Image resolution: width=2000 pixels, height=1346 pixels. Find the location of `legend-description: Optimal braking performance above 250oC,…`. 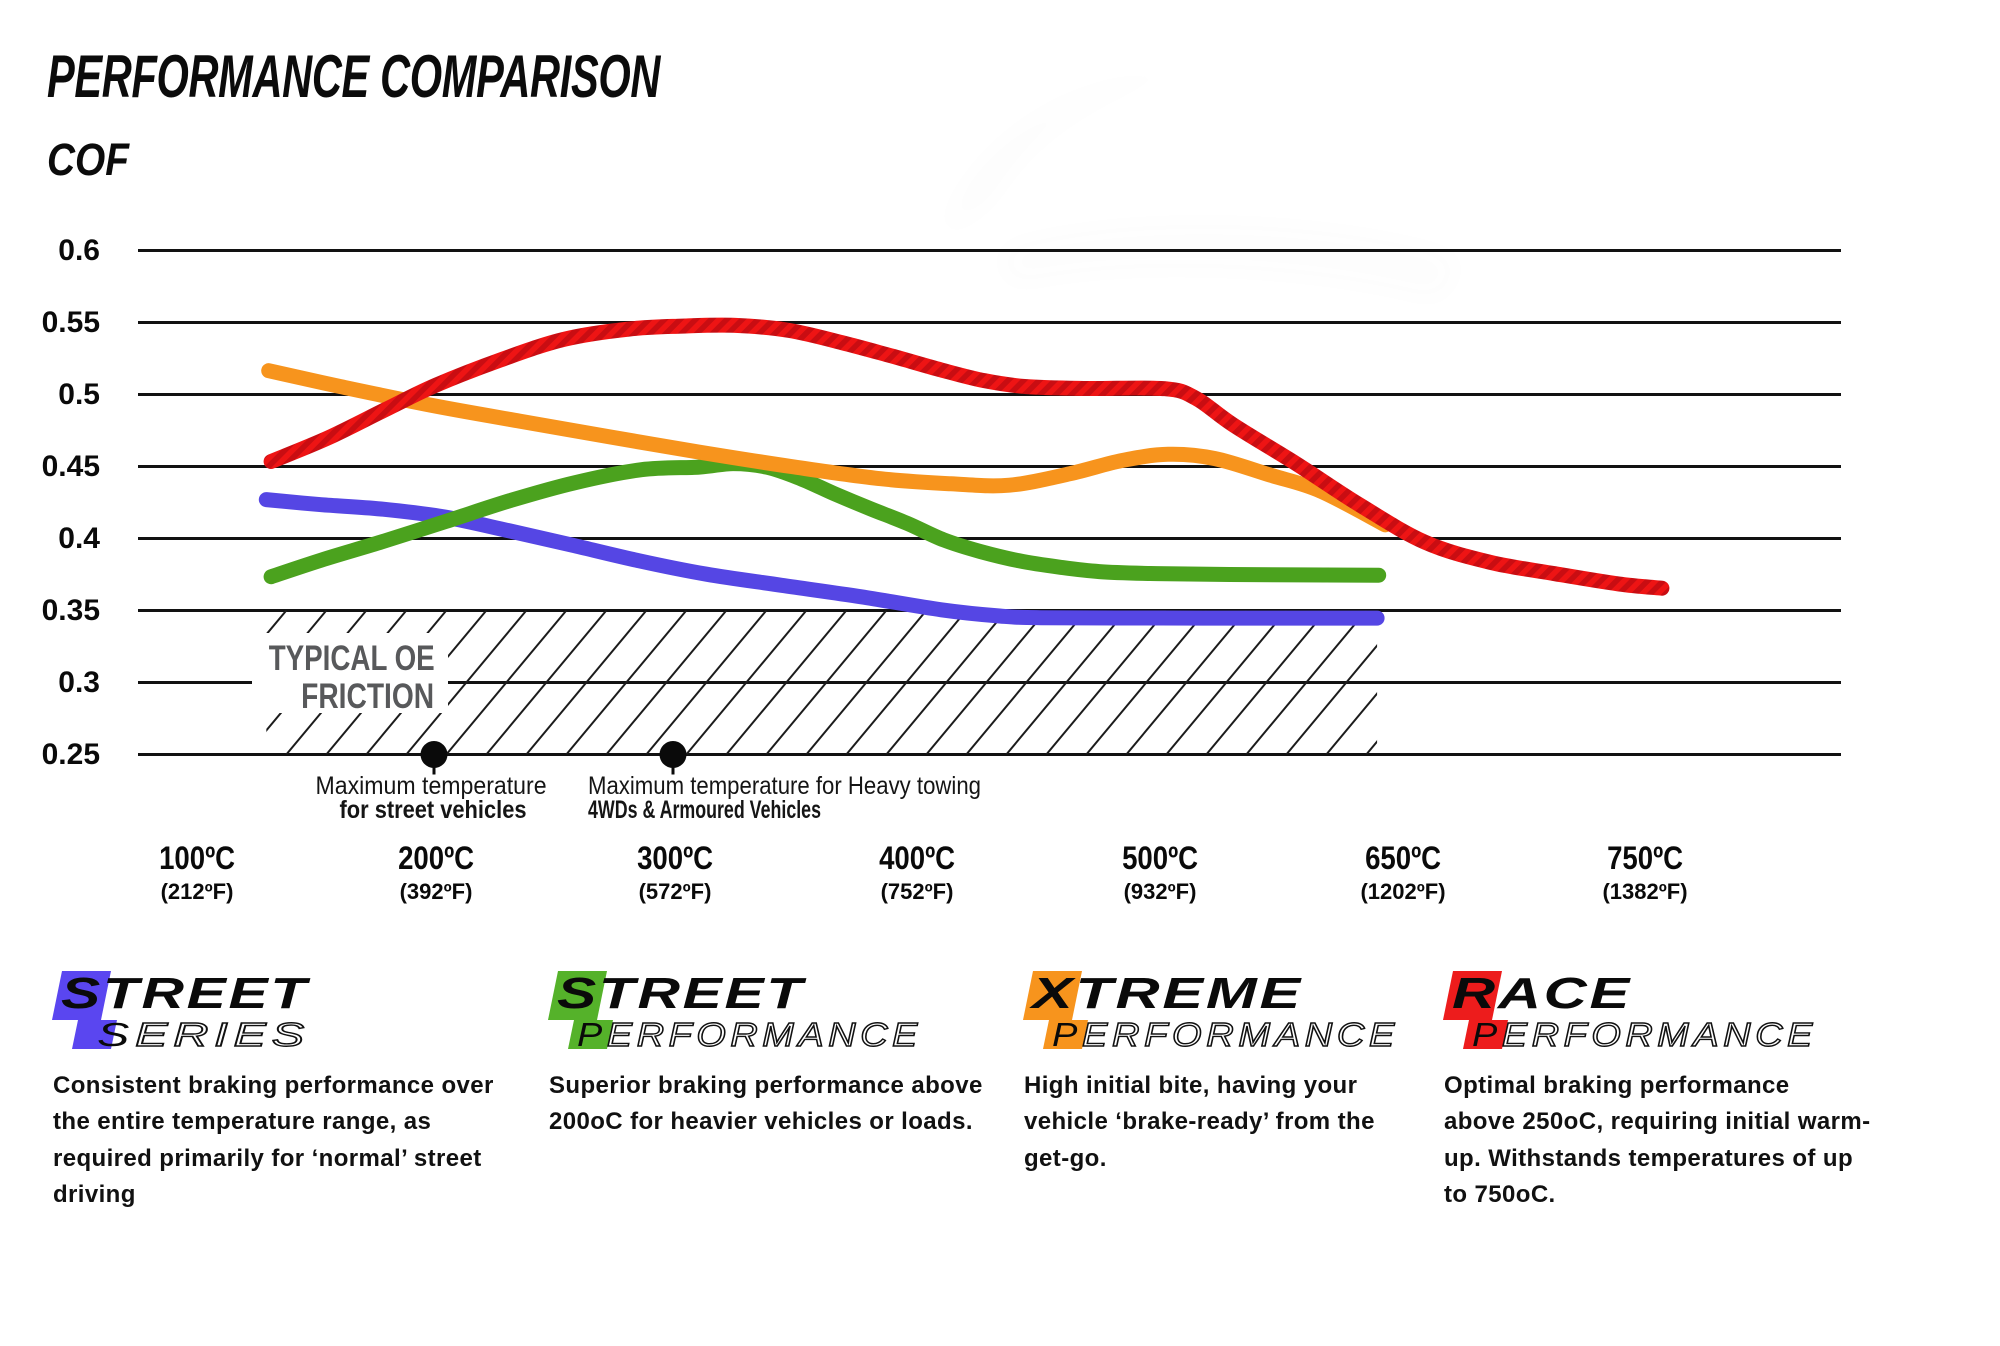

legend-description: Optimal braking performance above 250oC,… is located at coordinates (1657, 1140).